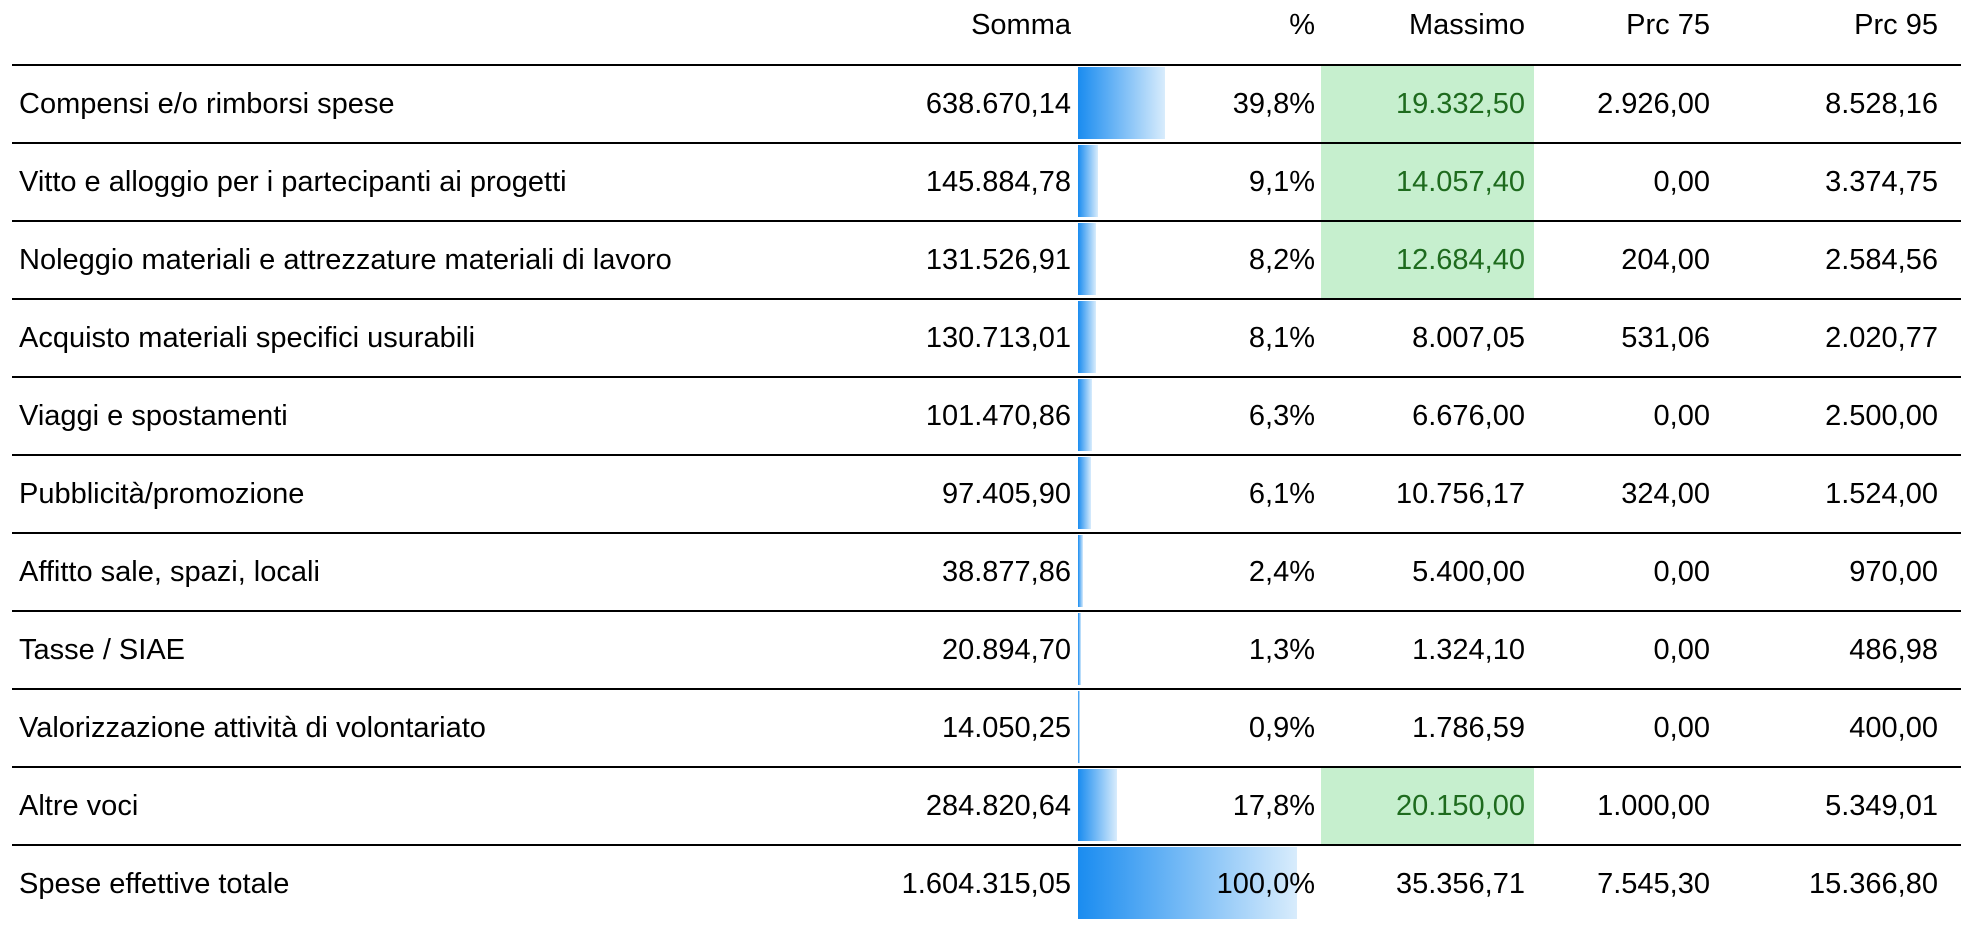 The width and height of the screenshot is (1961, 933). What do you see at coordinates (1665, 338) in the screenshot?
I see `cell-prc75: 531,06` at bounding box center [1665, 338].